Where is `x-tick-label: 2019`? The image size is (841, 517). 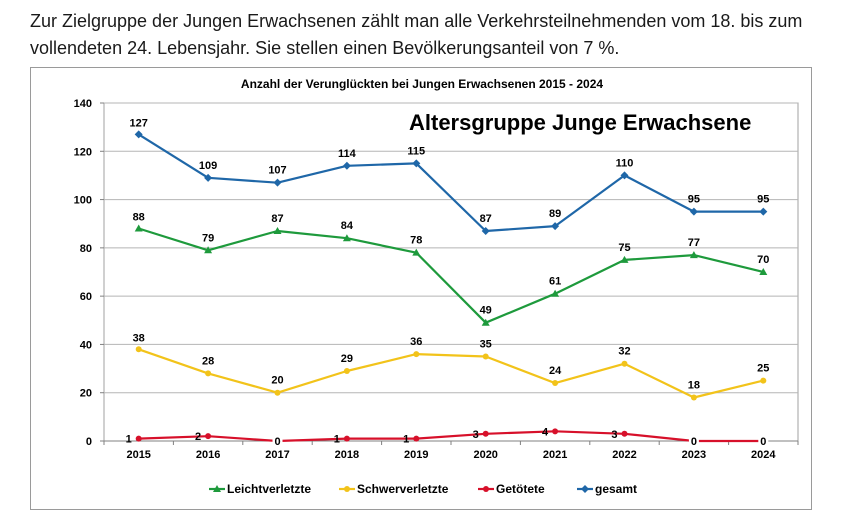
x-tick-label: 2019 is located at coordinates (416, 455).